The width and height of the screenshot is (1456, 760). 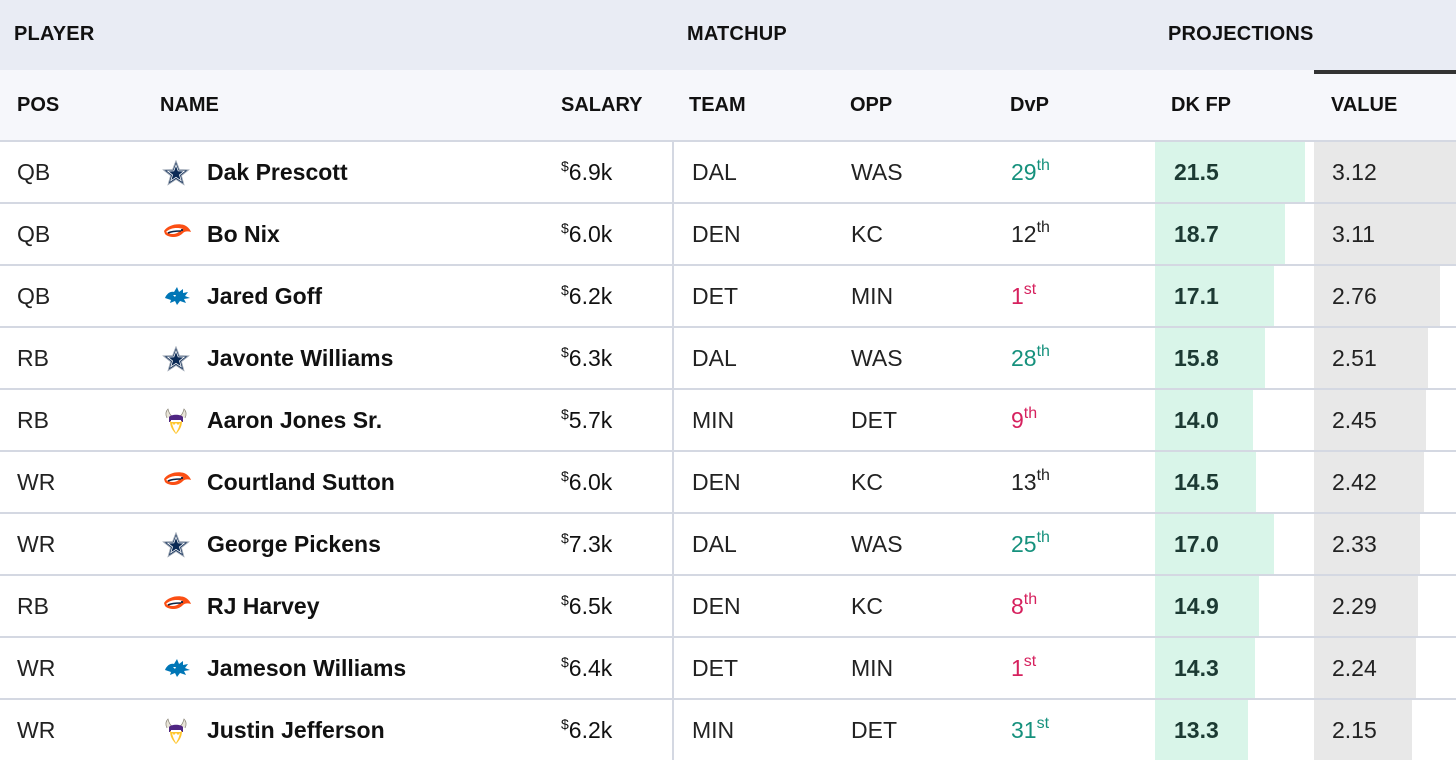 I want to click on dvp-rank: 1st, so click(x=1023, y=296).